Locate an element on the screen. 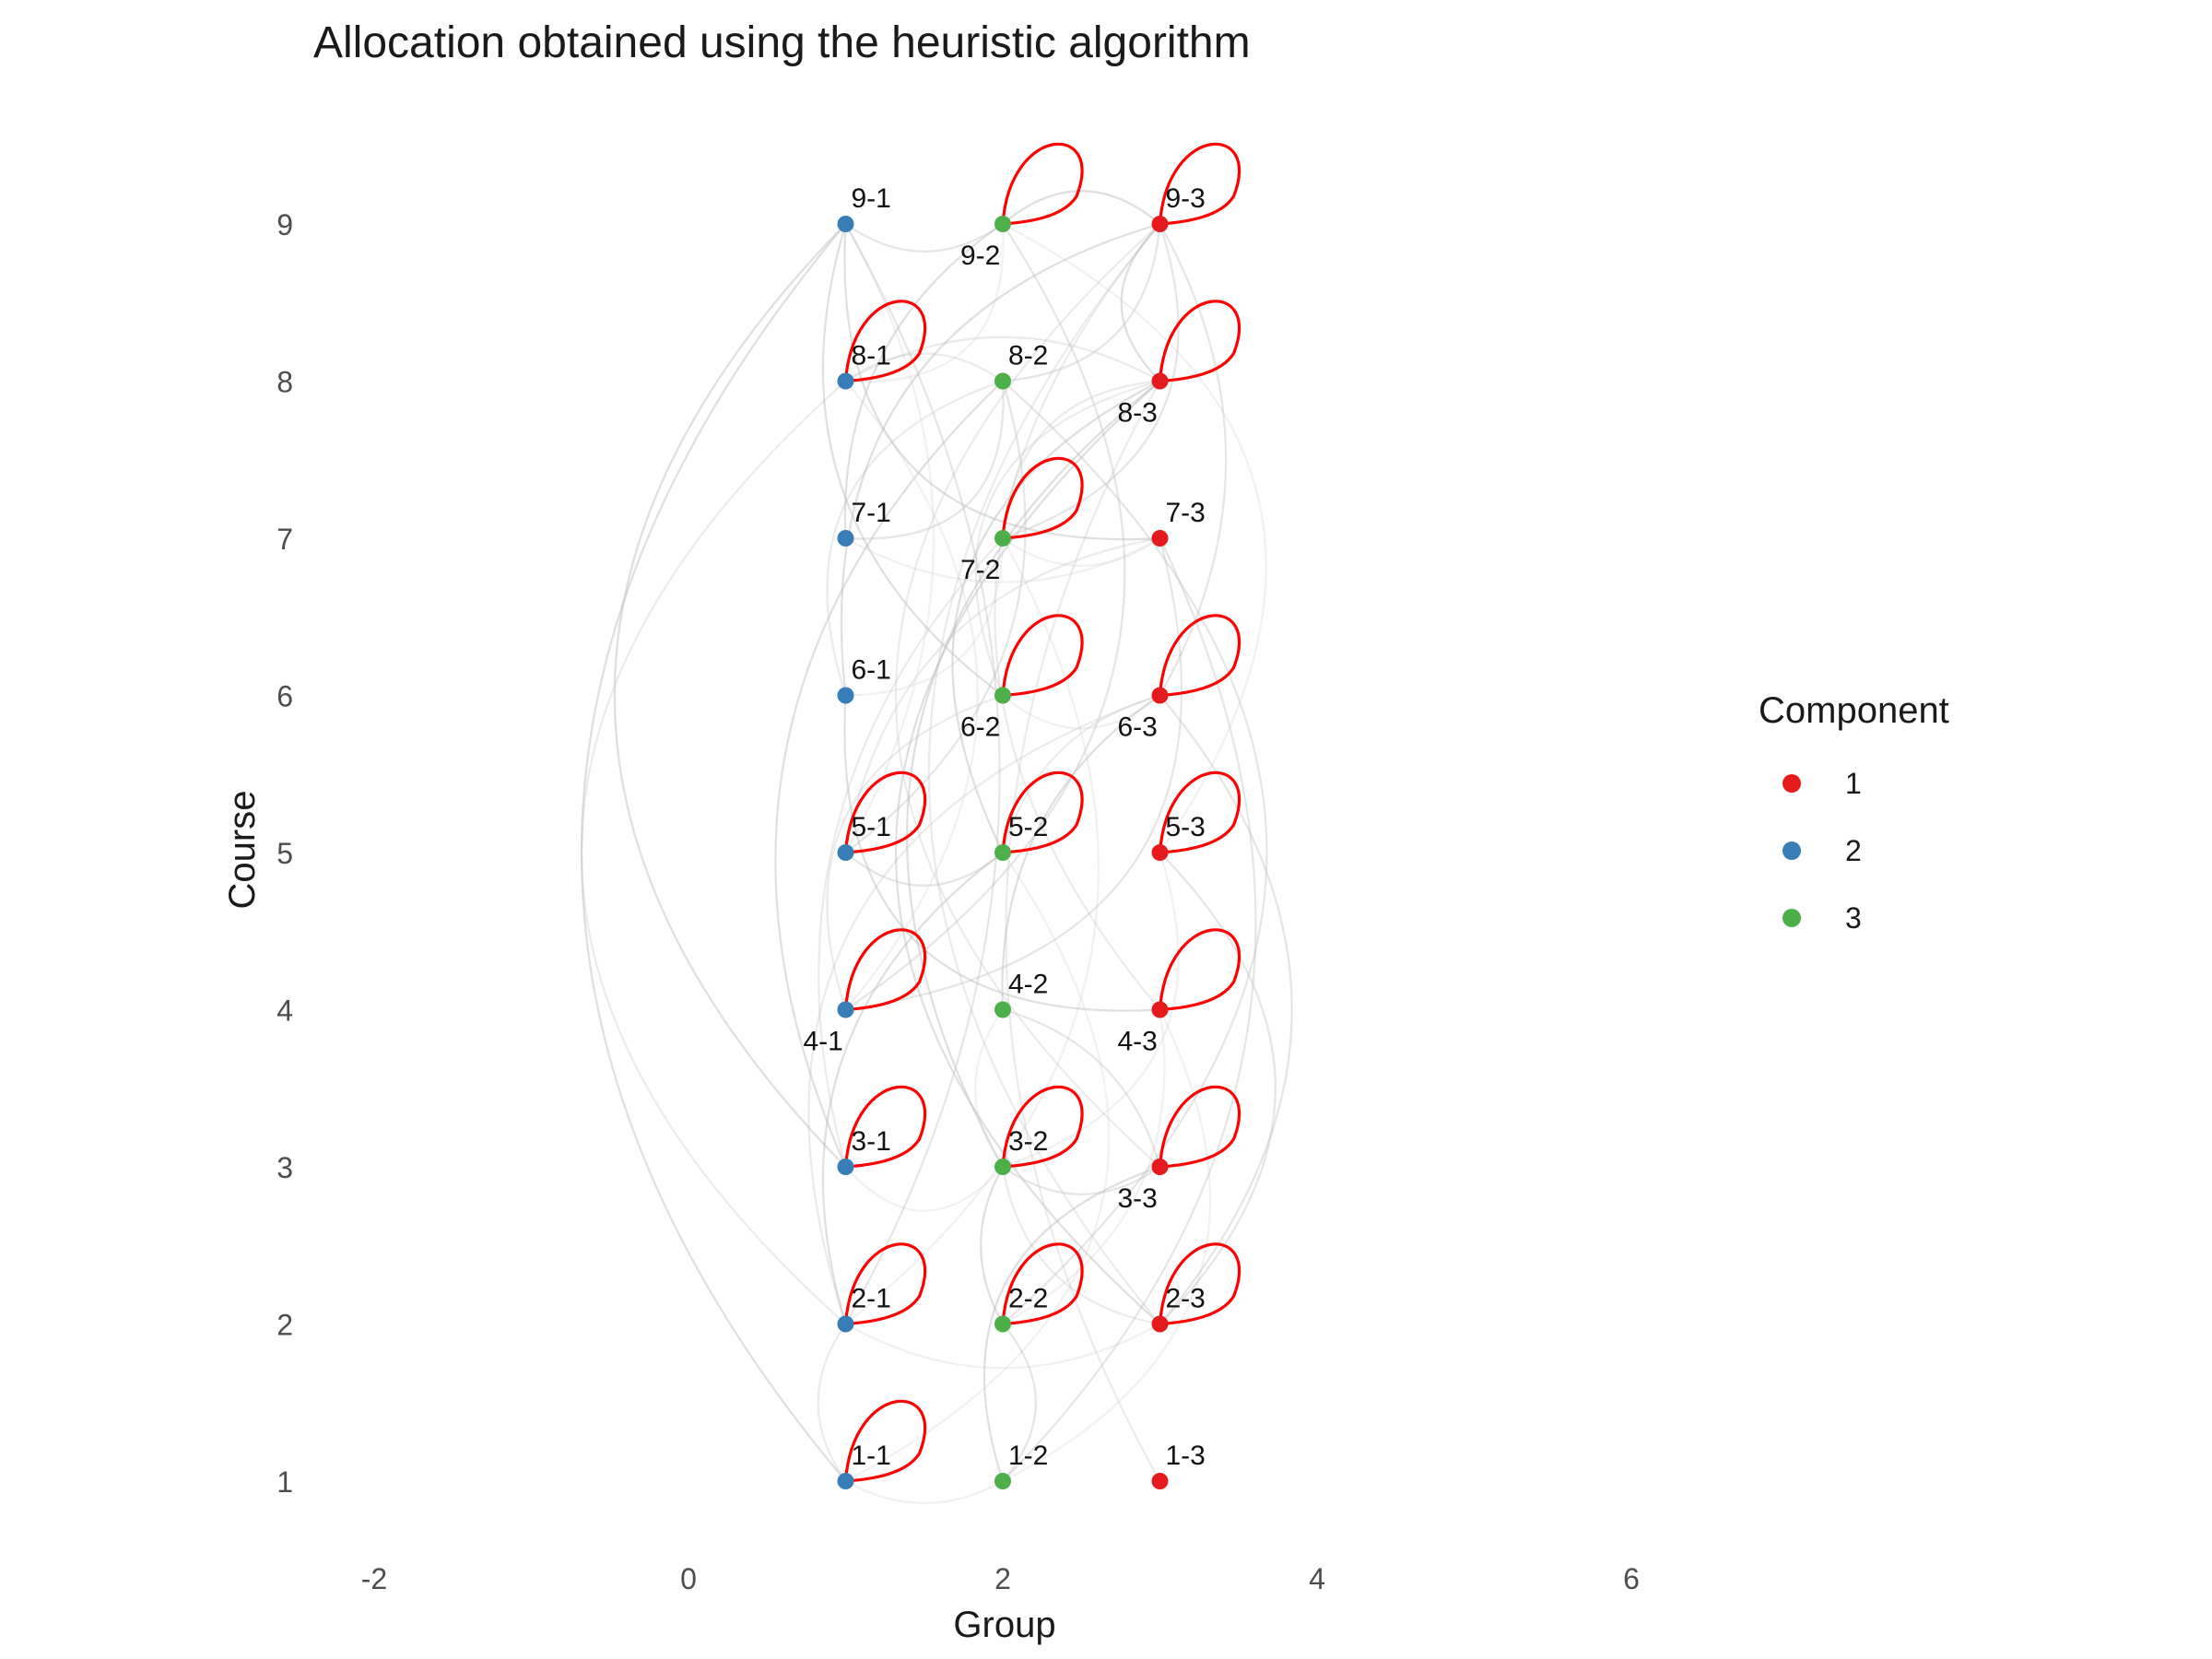 This screenshot has width=2212, height=1659. node-label: 7-3 is located at coordinates (1186, 513).